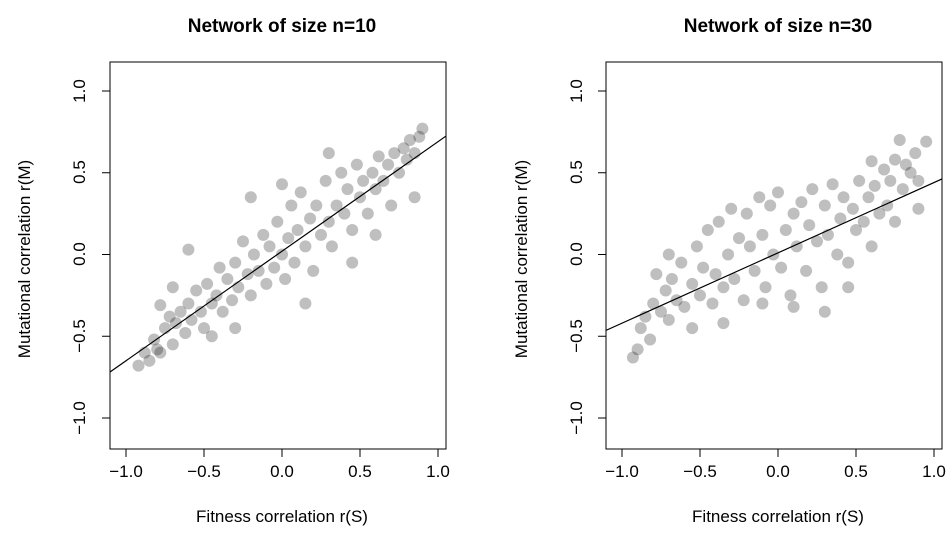 The width and height of the screenshot is (949, 535). Describe the element at coordinates (774, 255) in the screenshot. I see `regression-line` at that location.